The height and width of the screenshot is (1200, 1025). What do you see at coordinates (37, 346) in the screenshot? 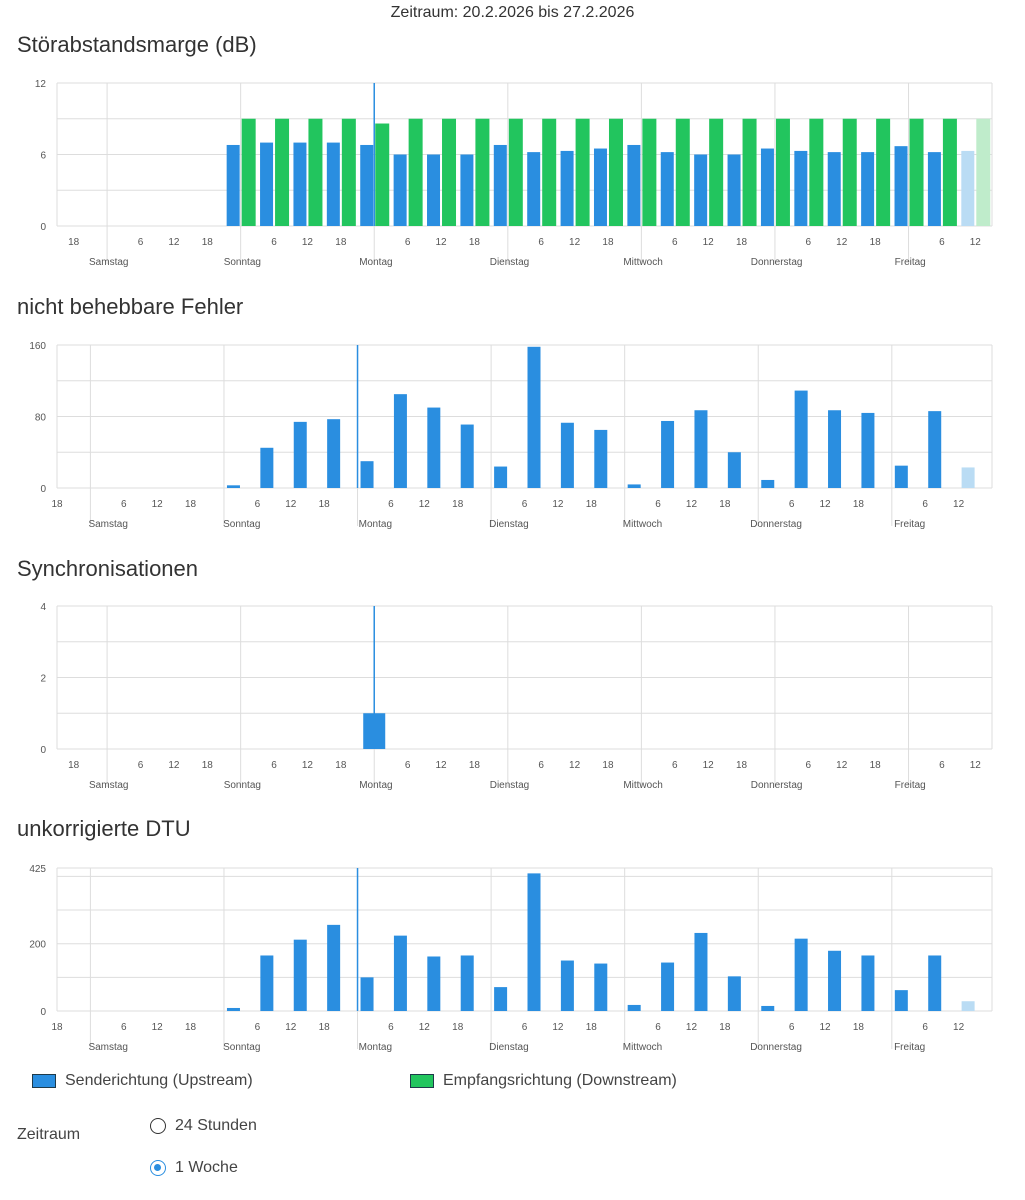
I see `y-tick-label: 160` at bounding box center [37, 346].